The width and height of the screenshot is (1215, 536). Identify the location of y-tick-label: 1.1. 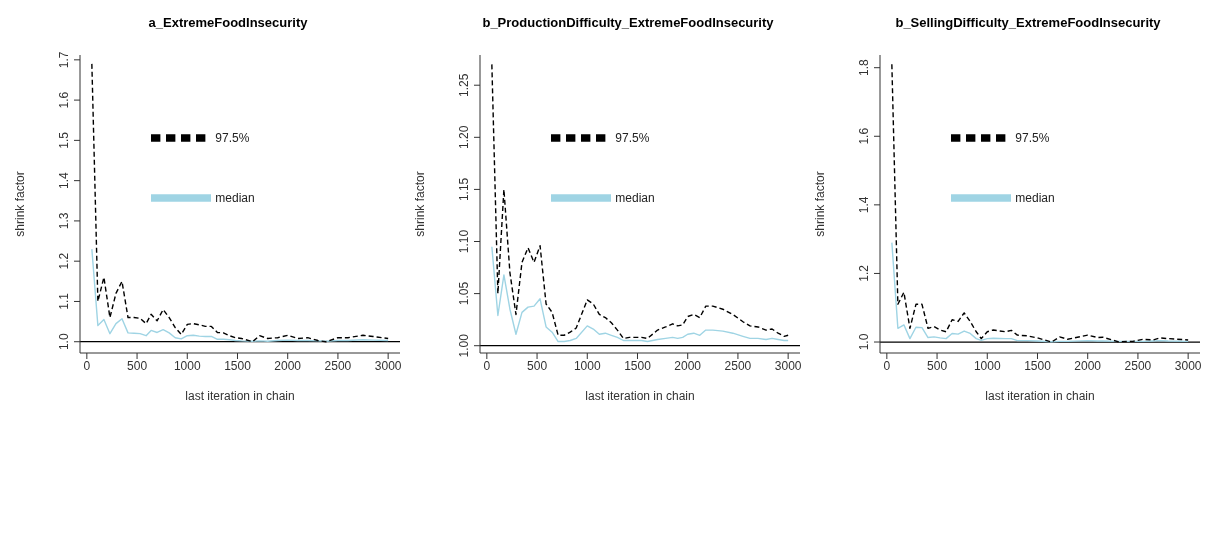
(64, 301).